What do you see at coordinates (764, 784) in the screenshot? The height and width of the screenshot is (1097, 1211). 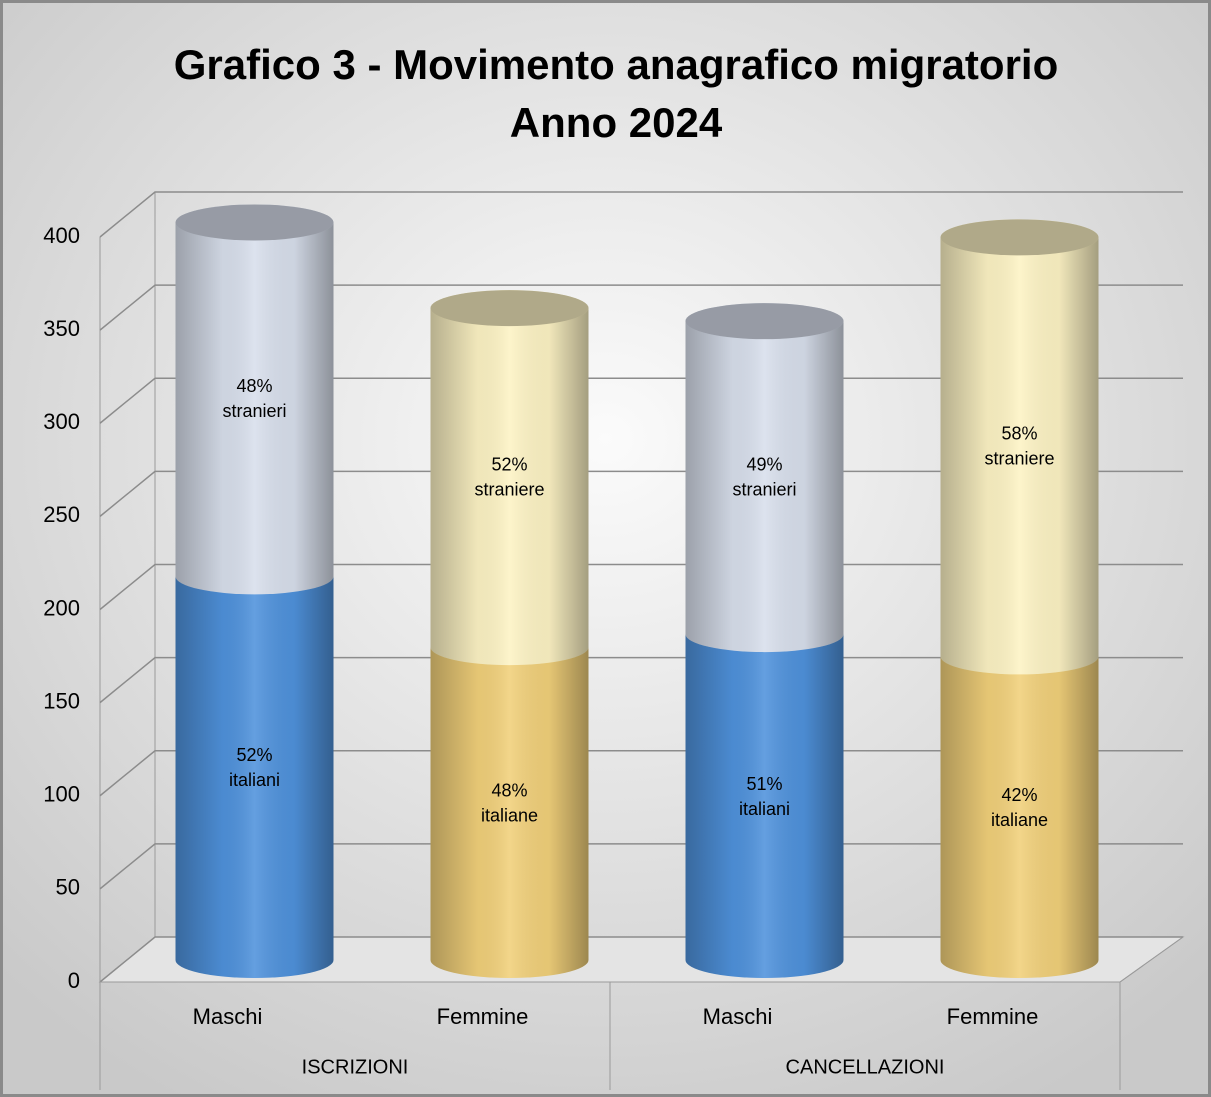 I see `segment-label: 51%` at bounding box center [764, 784].